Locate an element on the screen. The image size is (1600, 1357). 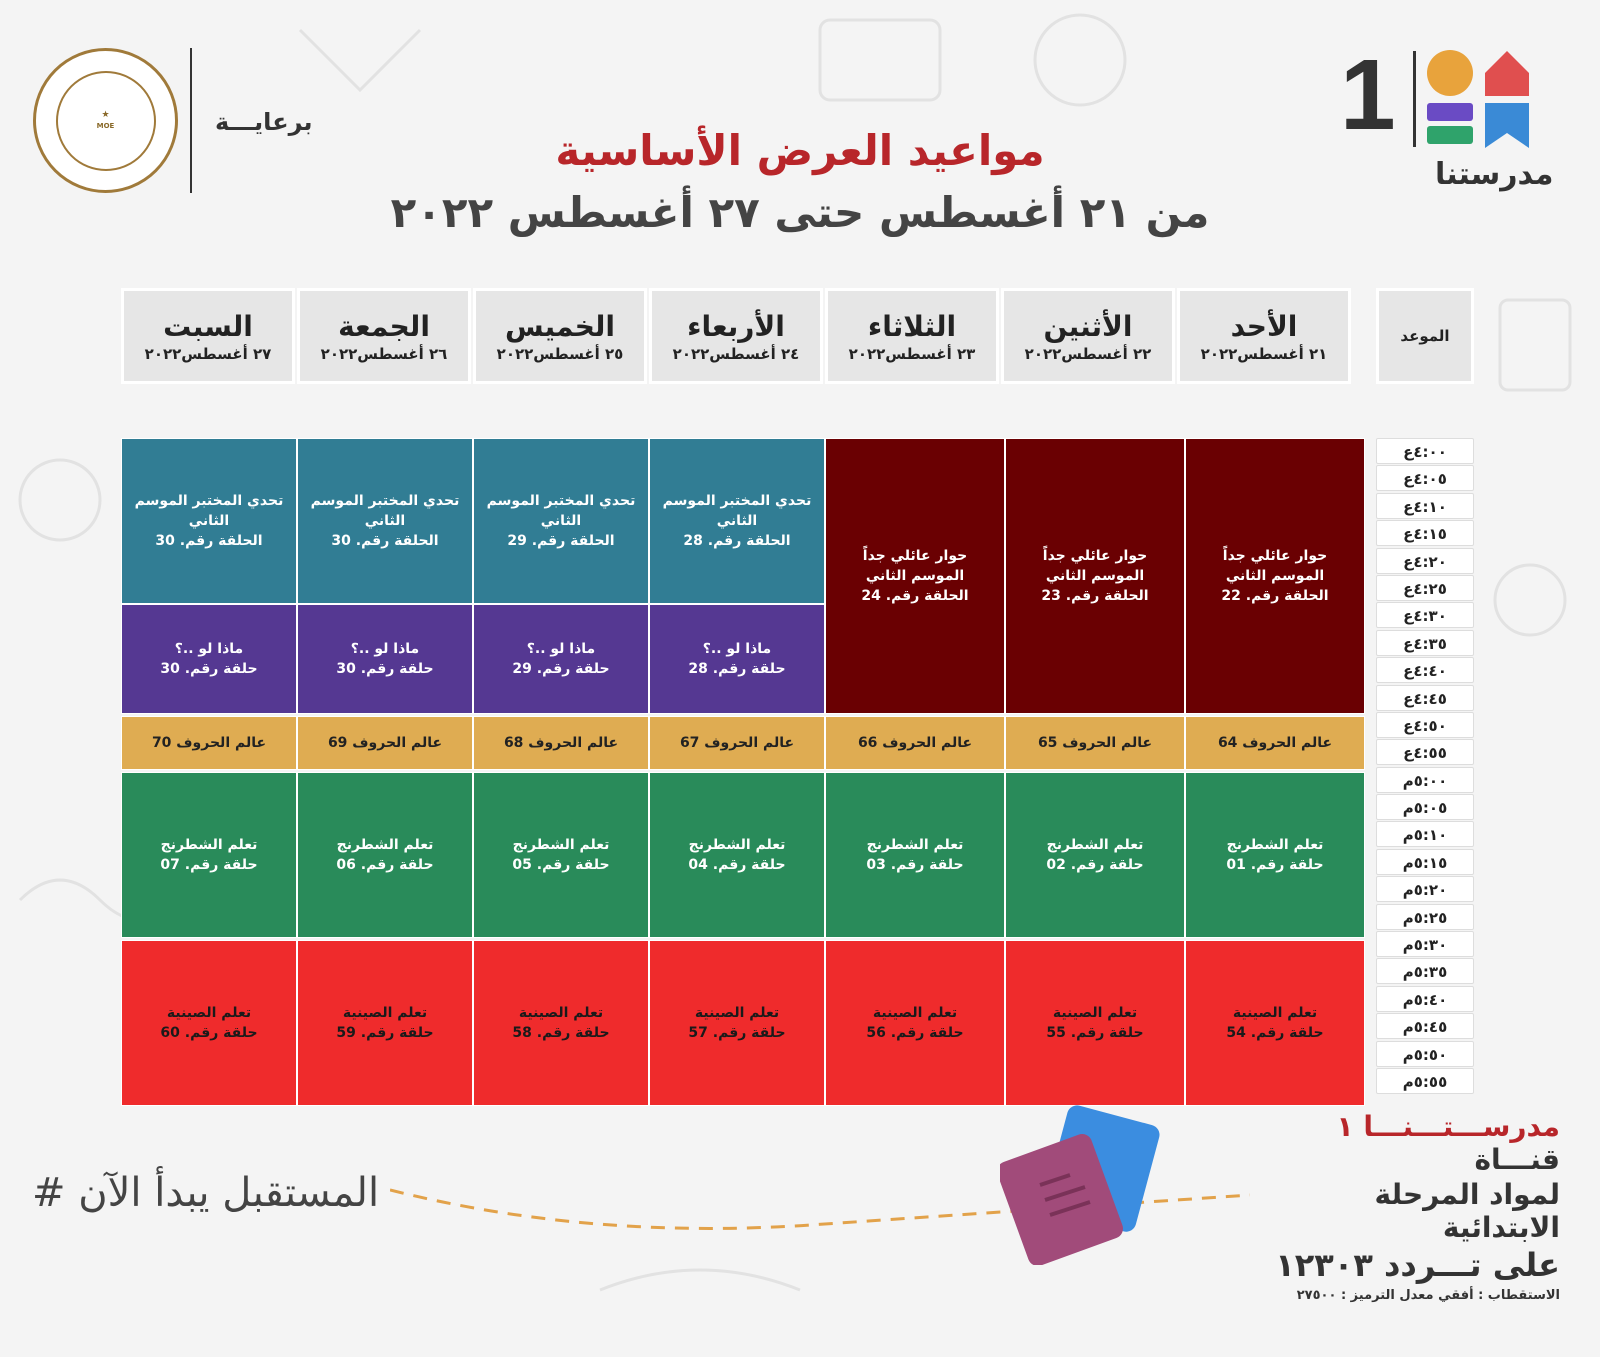
program-cell-chess: تعلم الشطرنج حلقة رقم. 06 is located at coordinates (385, 855).